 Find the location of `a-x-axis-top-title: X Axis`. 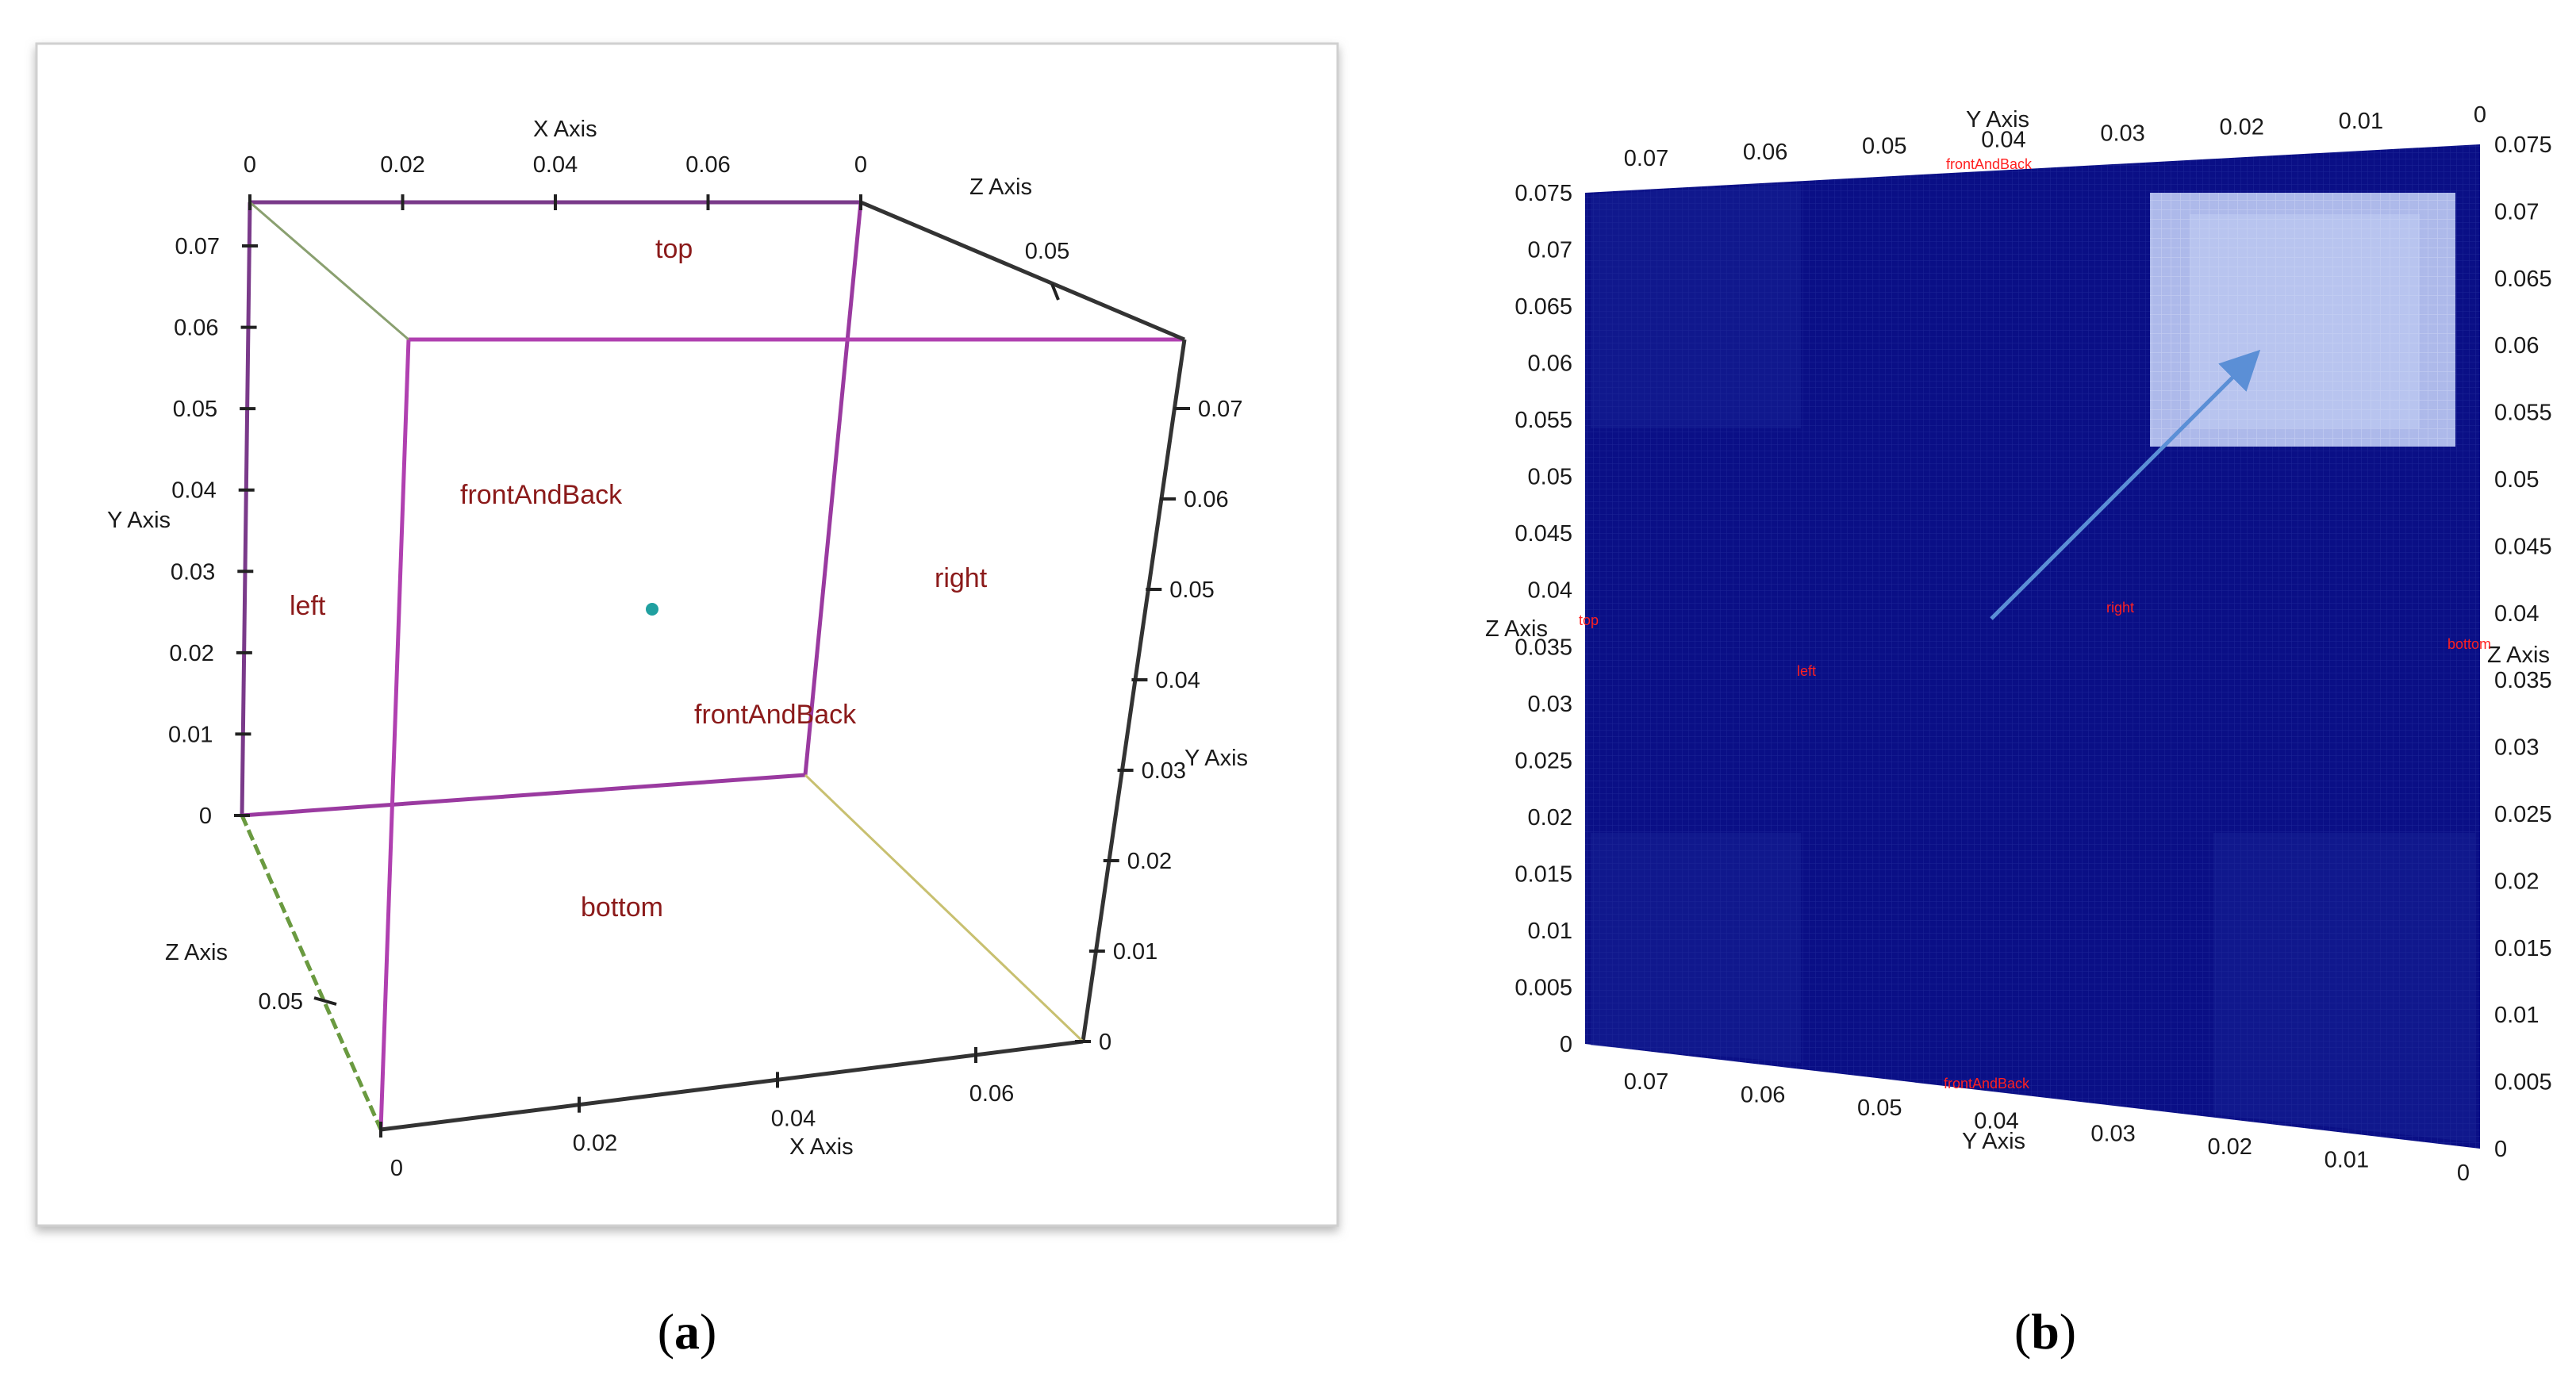

a-x-axis-top-title: X Axis is located at coordinates (565, 129).